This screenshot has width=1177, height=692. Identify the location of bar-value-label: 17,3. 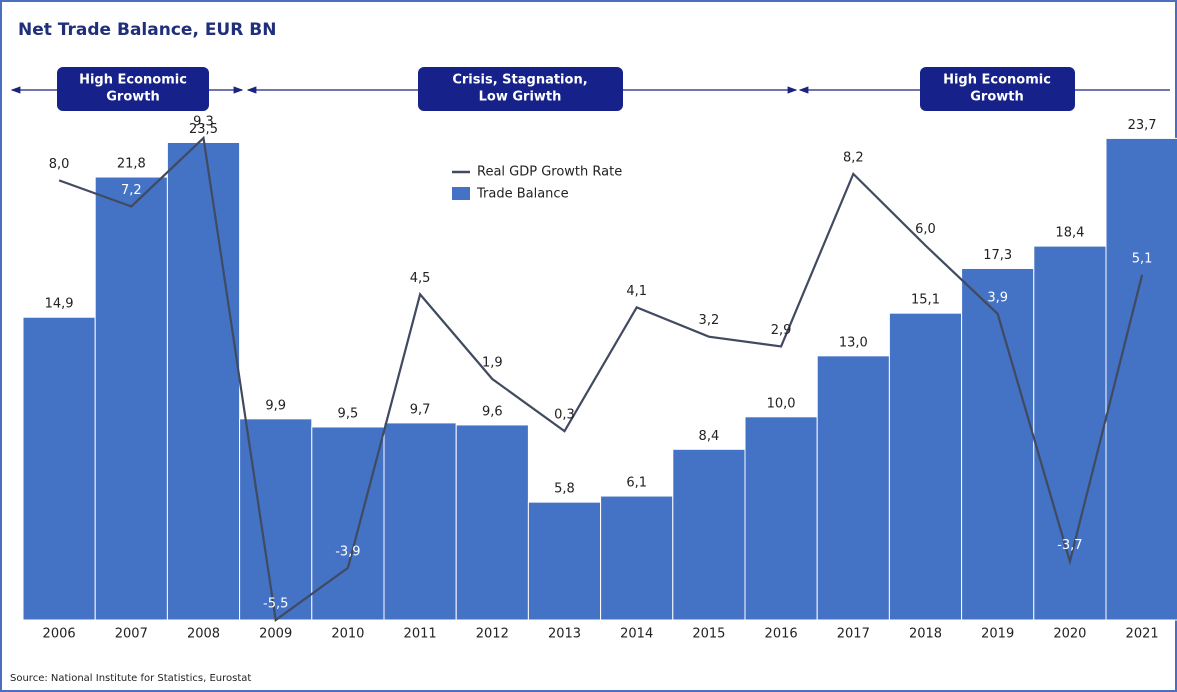
(997, 255).